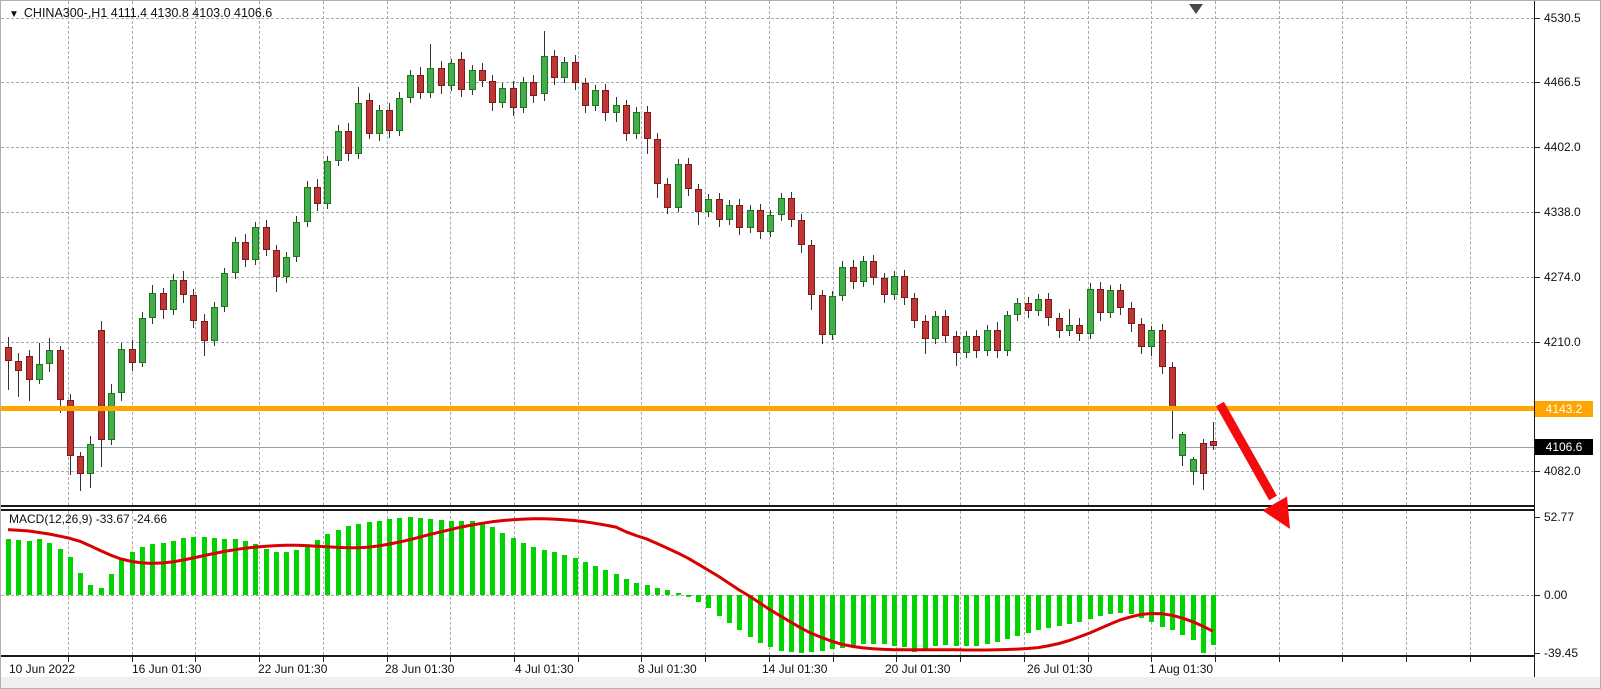  What do you see at coordinates (42, 669) in the screenshot?
I see `time-axis-label: 10 Jun 2022` at bounding box center [42, 669].